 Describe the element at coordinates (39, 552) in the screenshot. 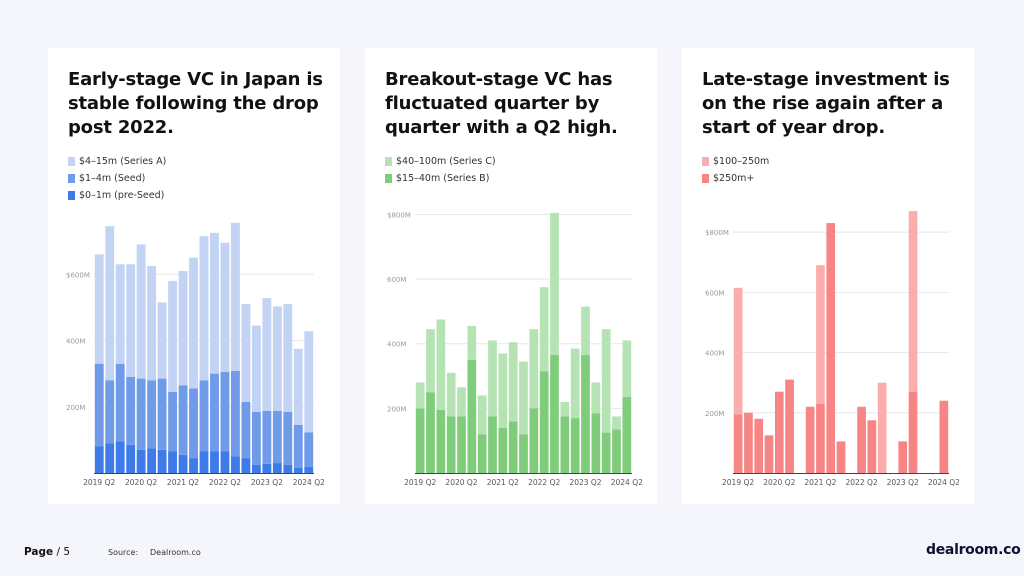

I see `page-label: Page` at that location.